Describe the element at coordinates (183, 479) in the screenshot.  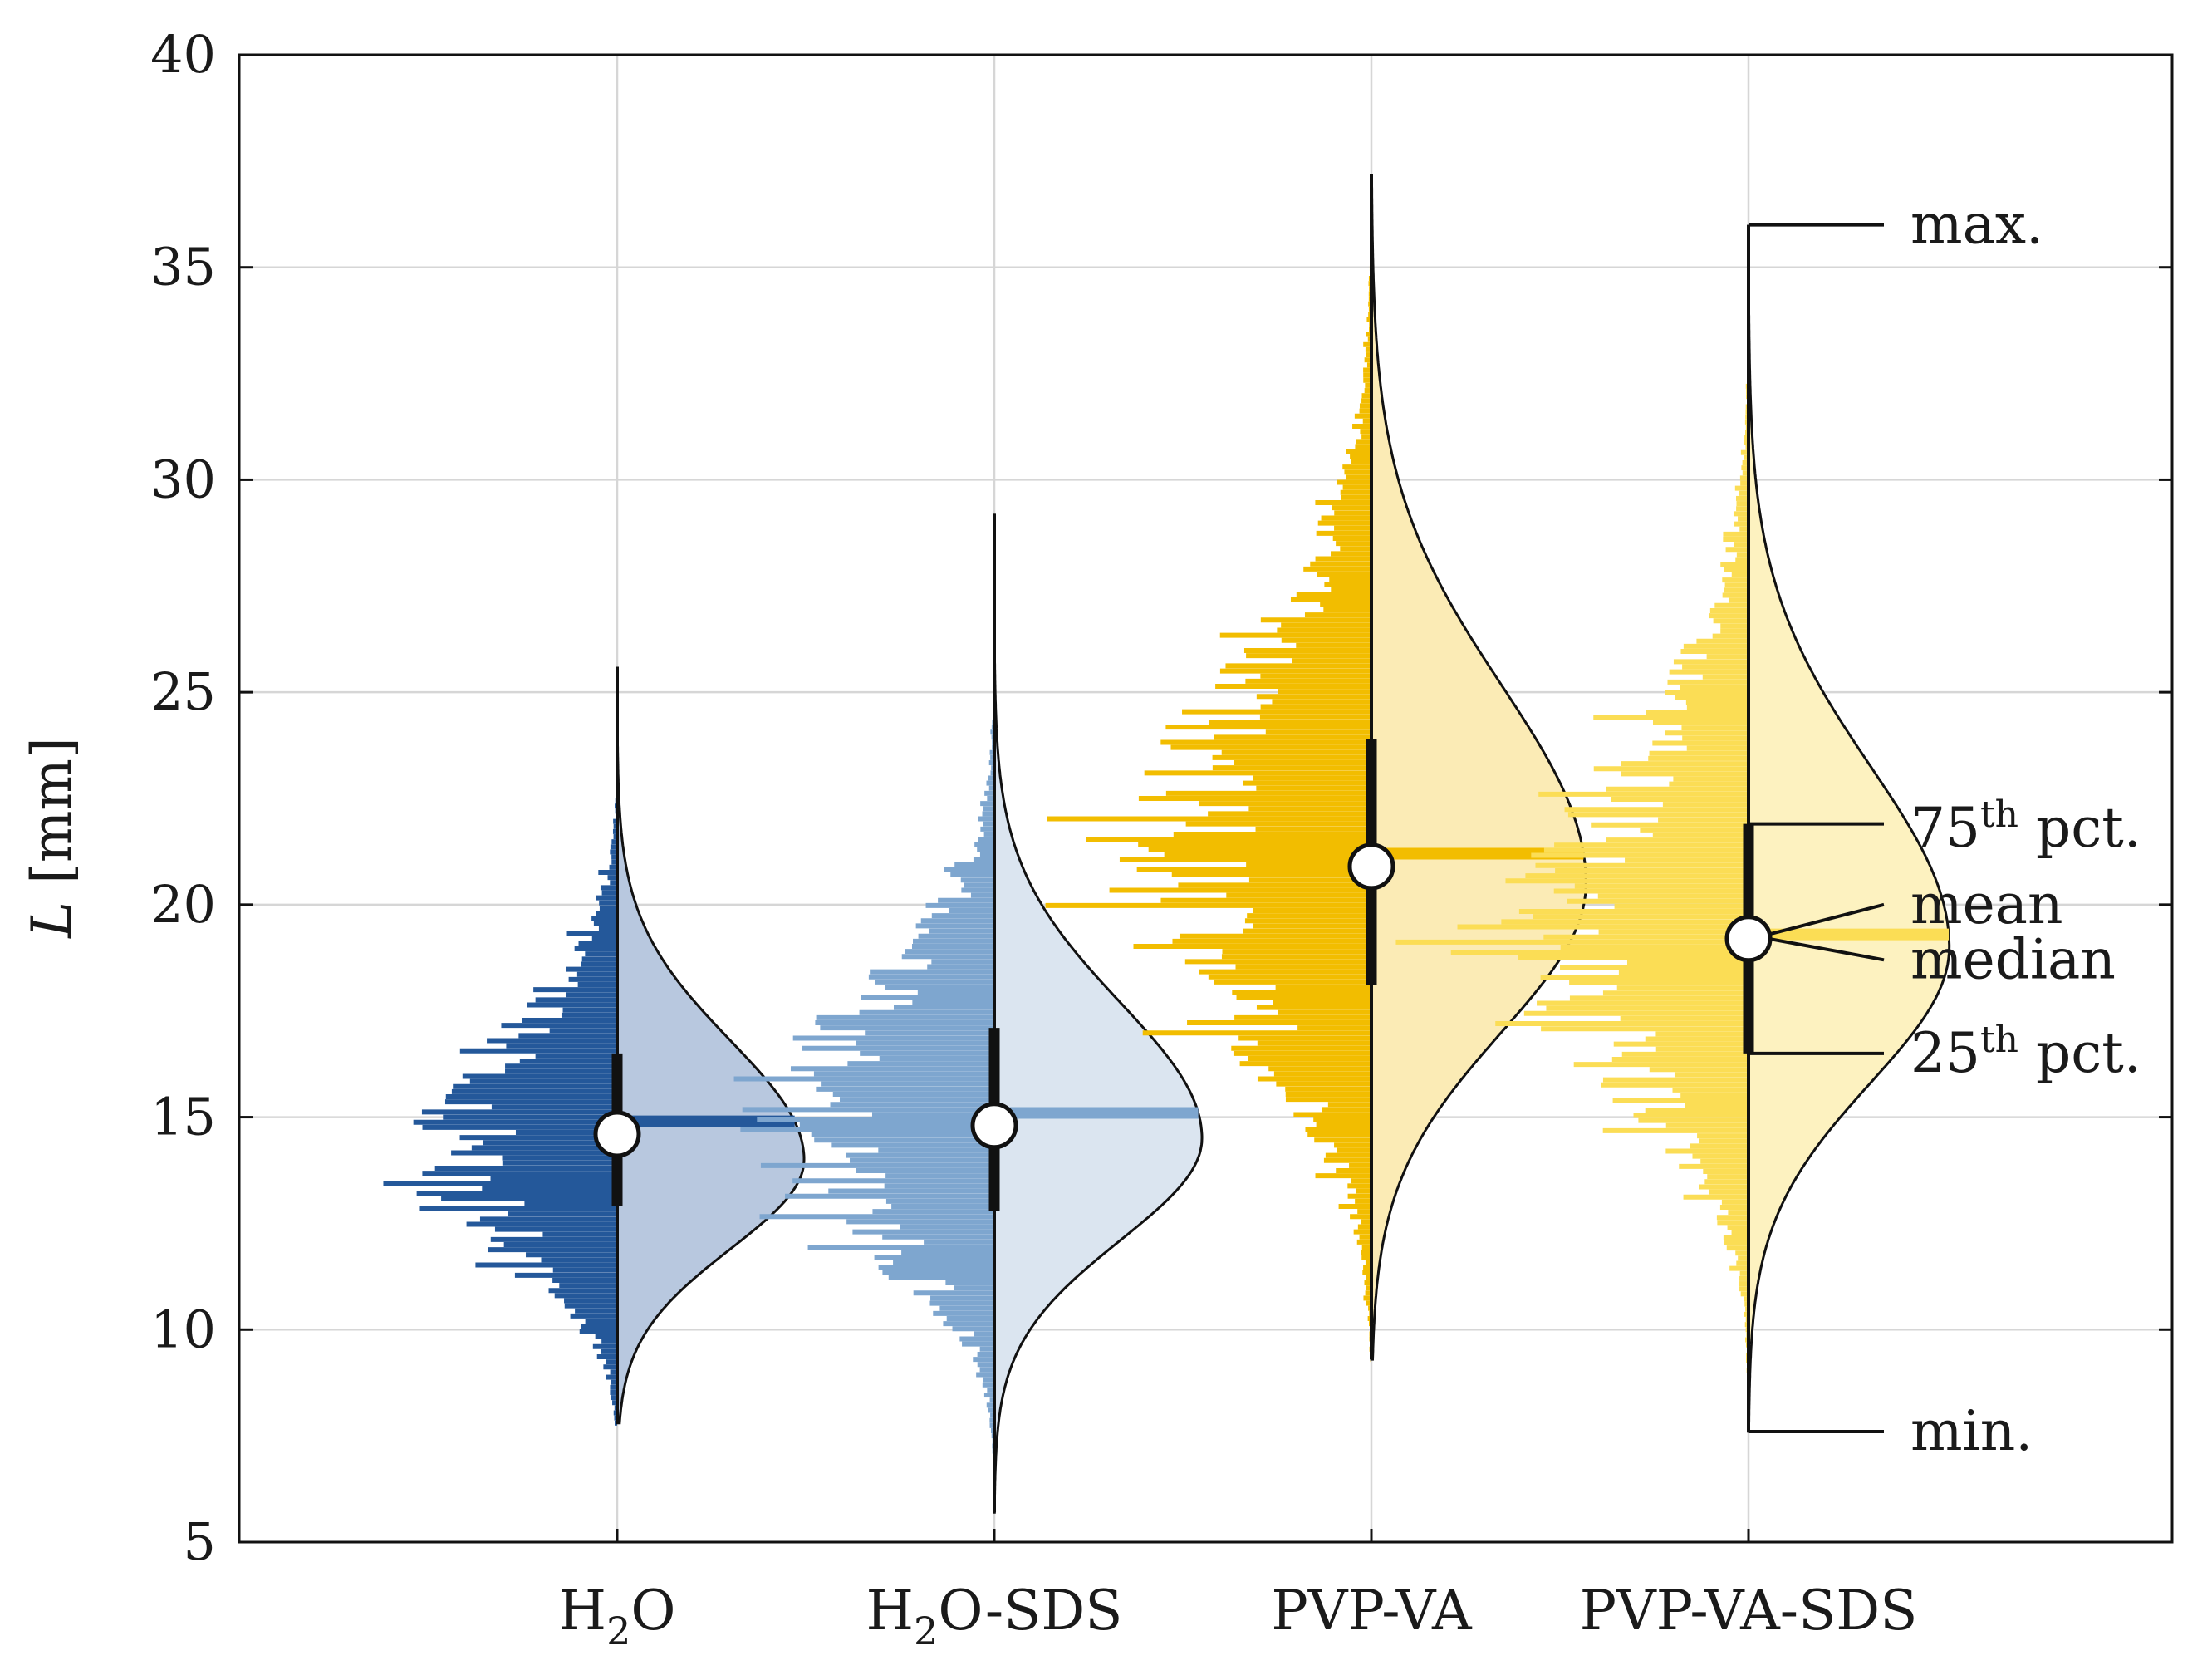
I see `y-tick-label: 30` at that location.